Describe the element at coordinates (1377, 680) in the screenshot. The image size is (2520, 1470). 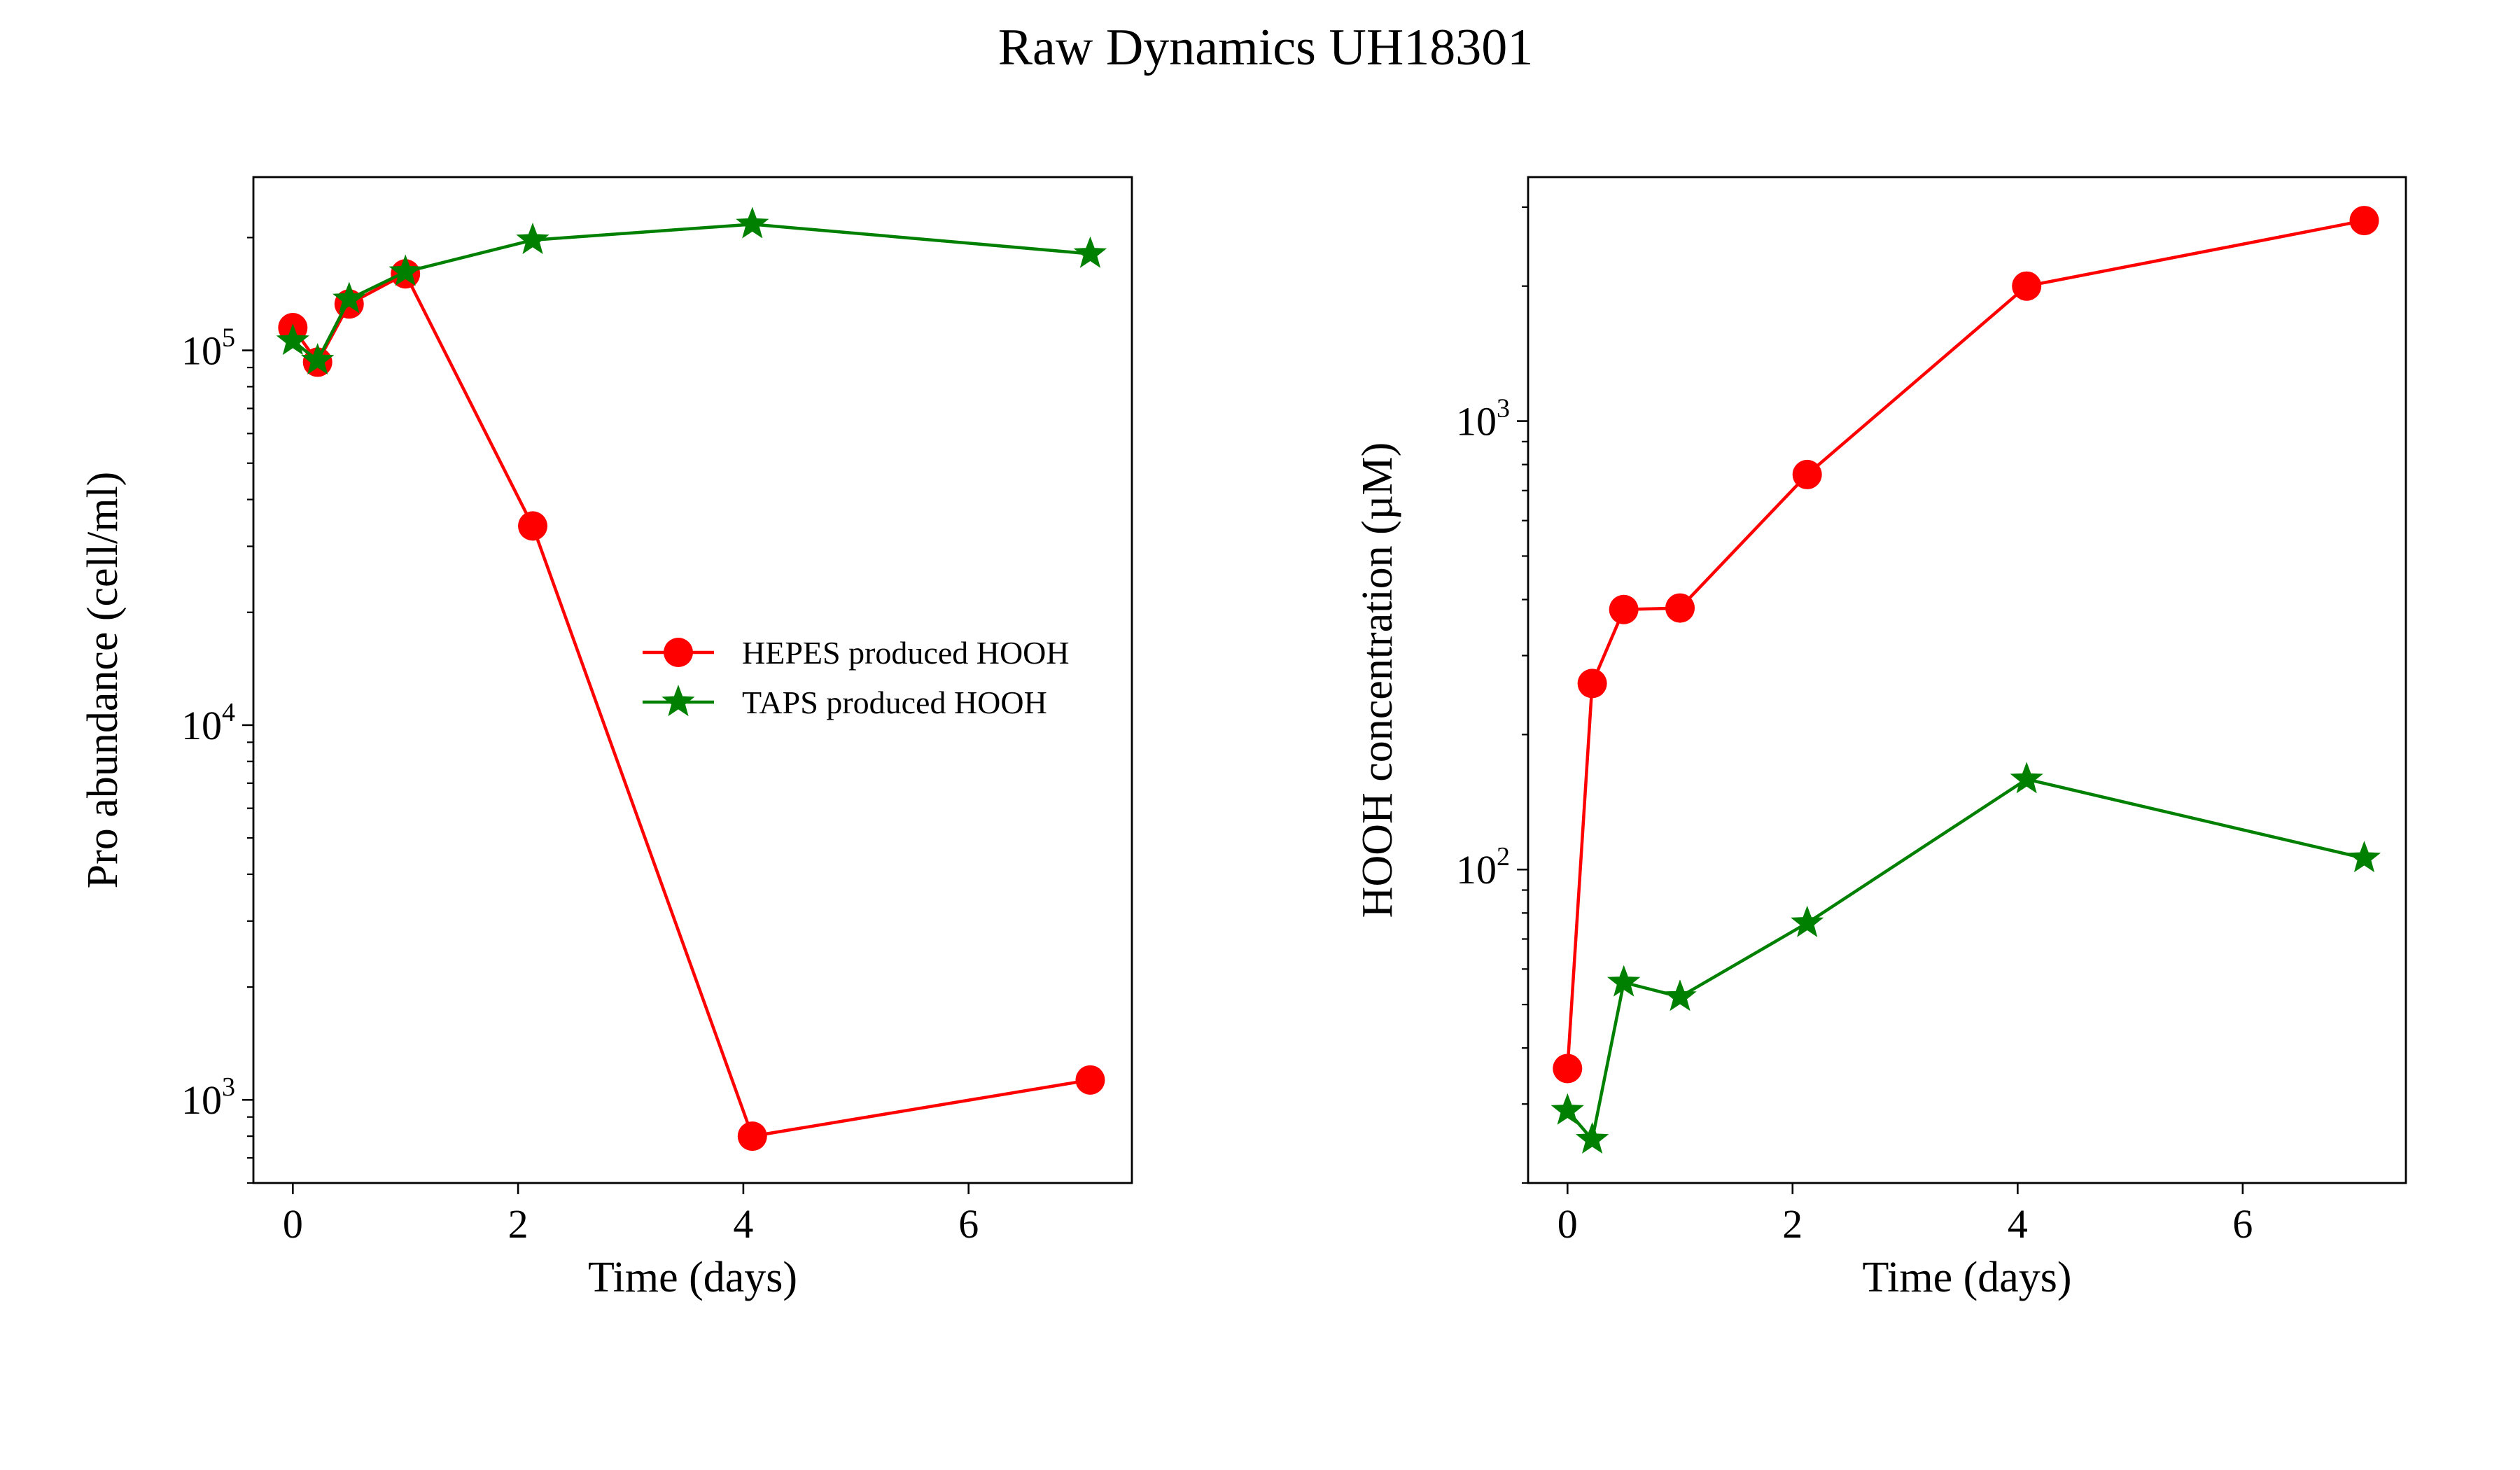
I see `y-axis-label: HOOH concentration (µM)` at that location.